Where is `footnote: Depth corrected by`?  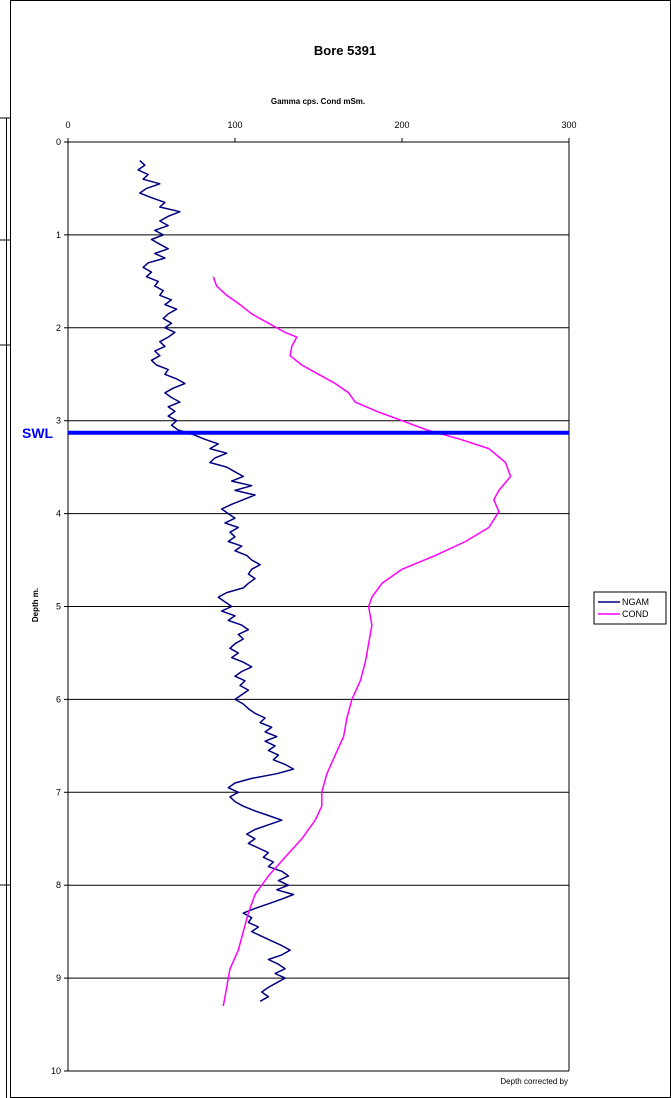
footnote: Depth corrected by is located at coordinates (534, 1081).